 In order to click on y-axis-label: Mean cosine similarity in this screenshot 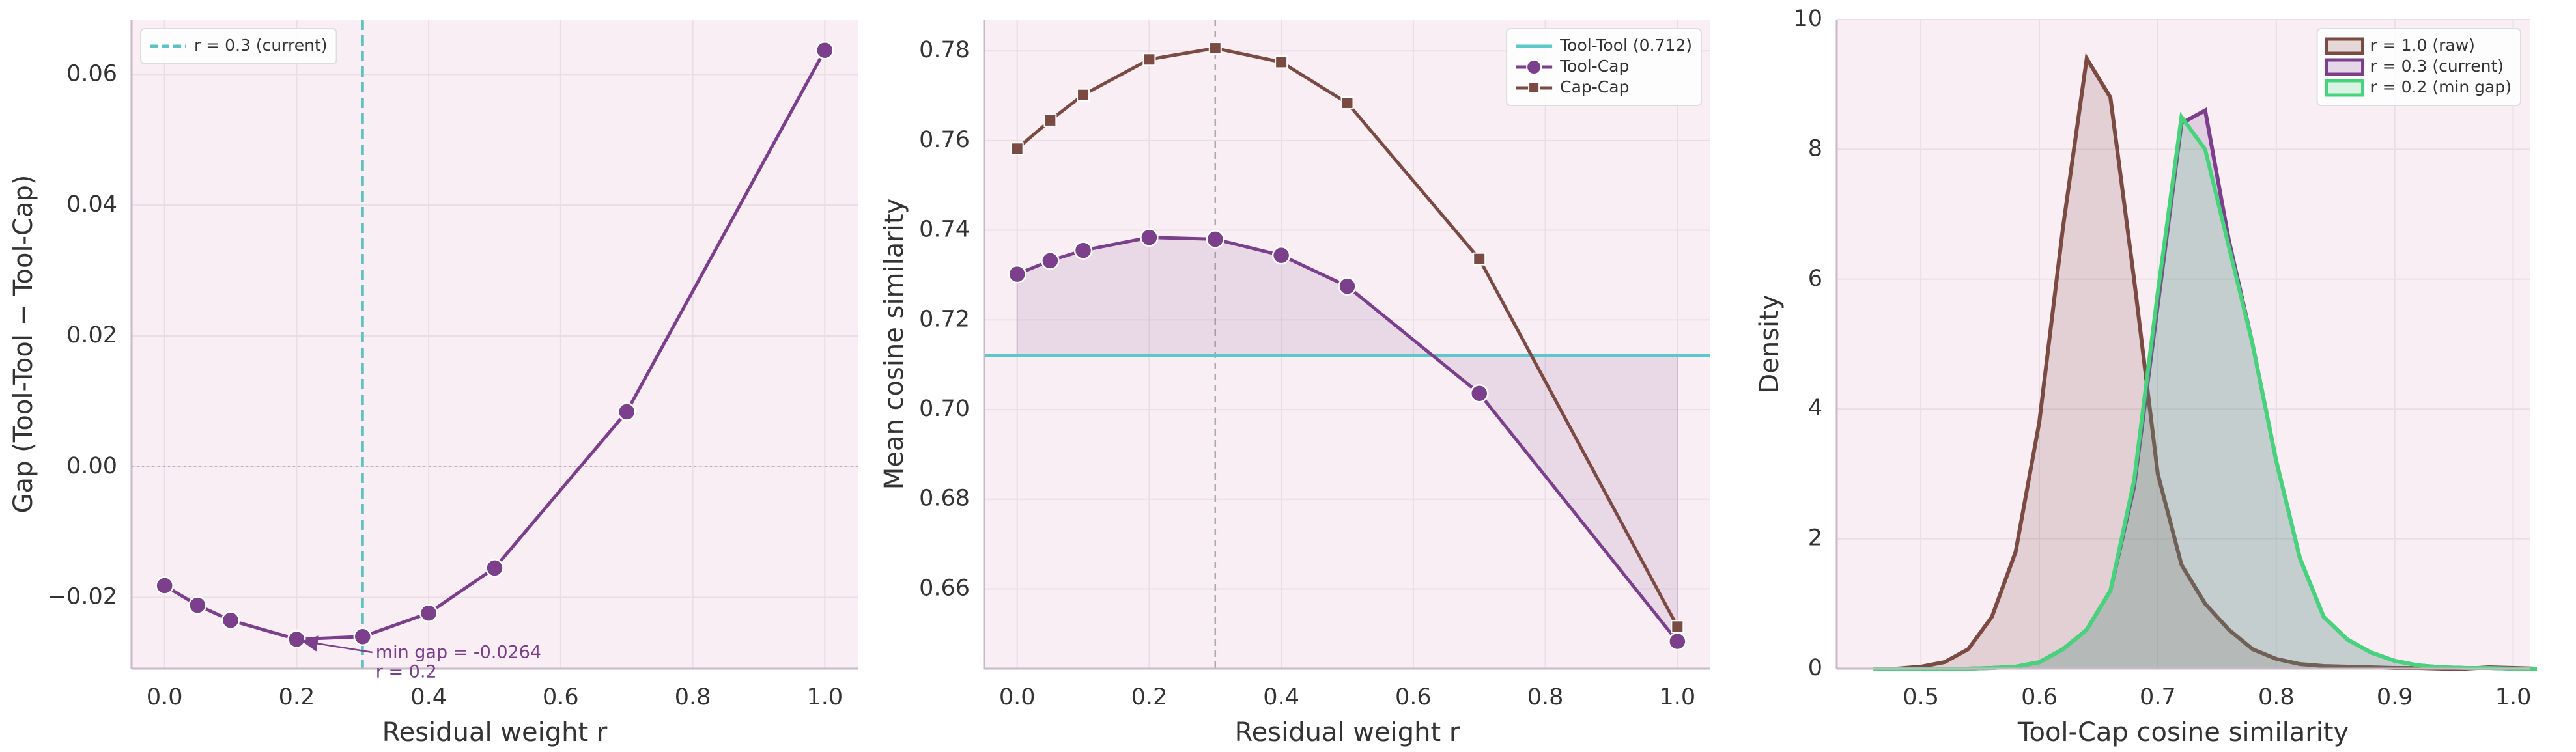, I will do `click(894, 344)`.